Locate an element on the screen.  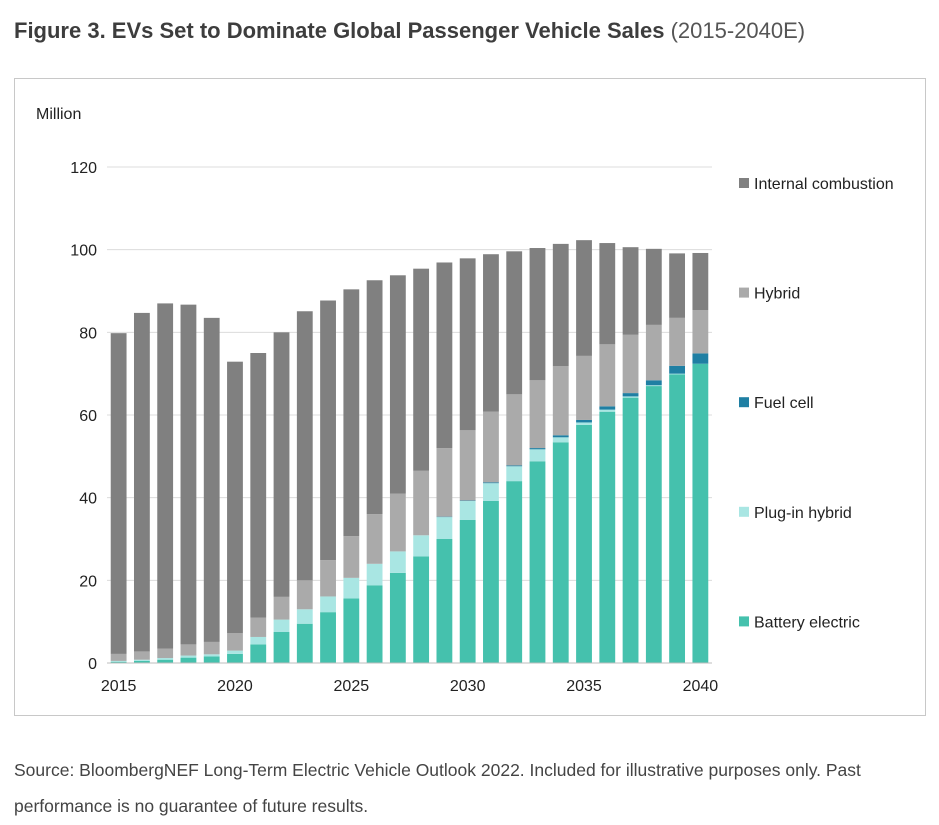
legend-label: Hybrid is located at coordinates (777, 294).